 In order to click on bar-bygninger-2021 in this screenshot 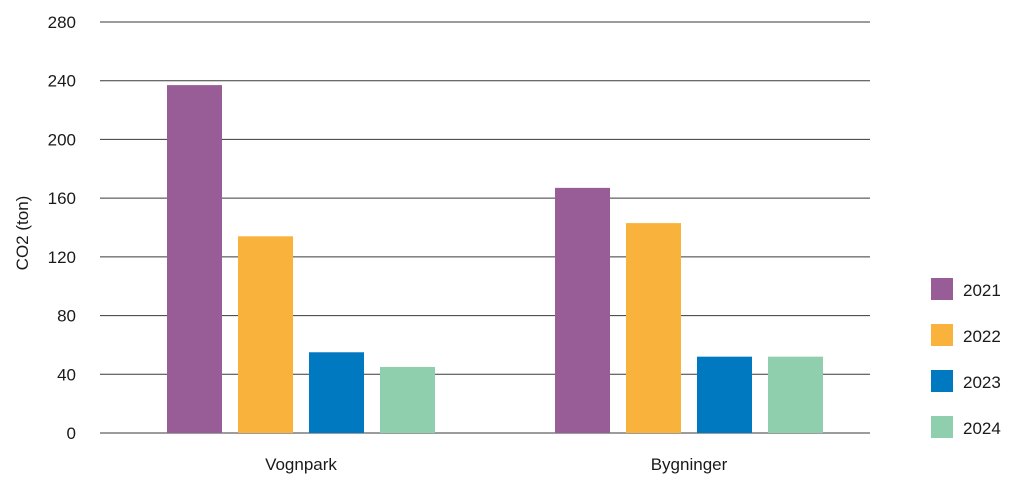, I will do `click(582, 310)`.